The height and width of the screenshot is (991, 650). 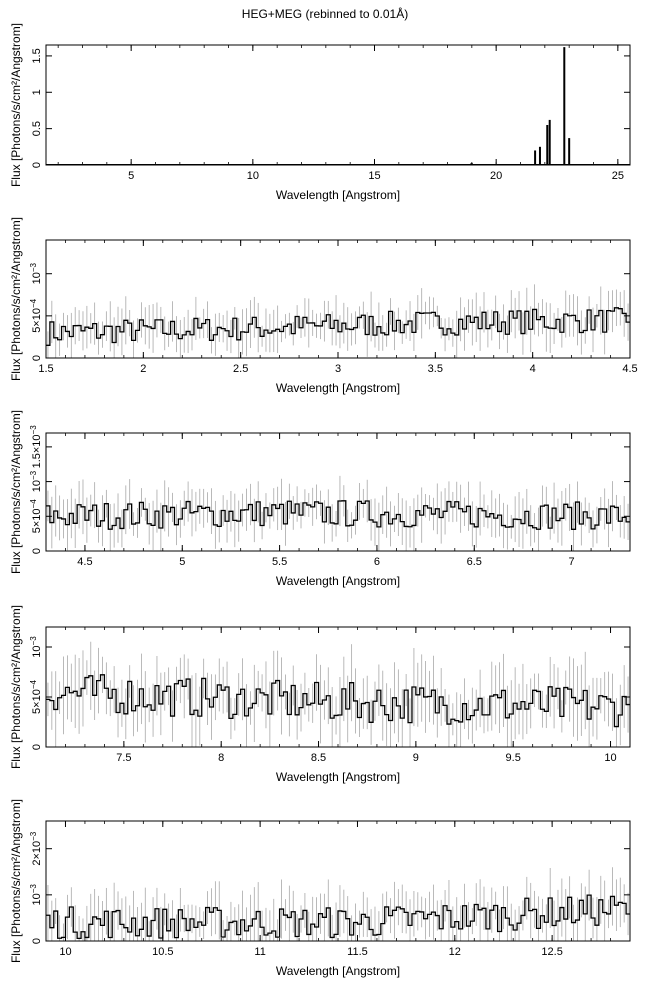 What do you see at coordinates (533, 369) in the screenshot?
I see `x-tick-label: 4` at bounding box center [533, 369].